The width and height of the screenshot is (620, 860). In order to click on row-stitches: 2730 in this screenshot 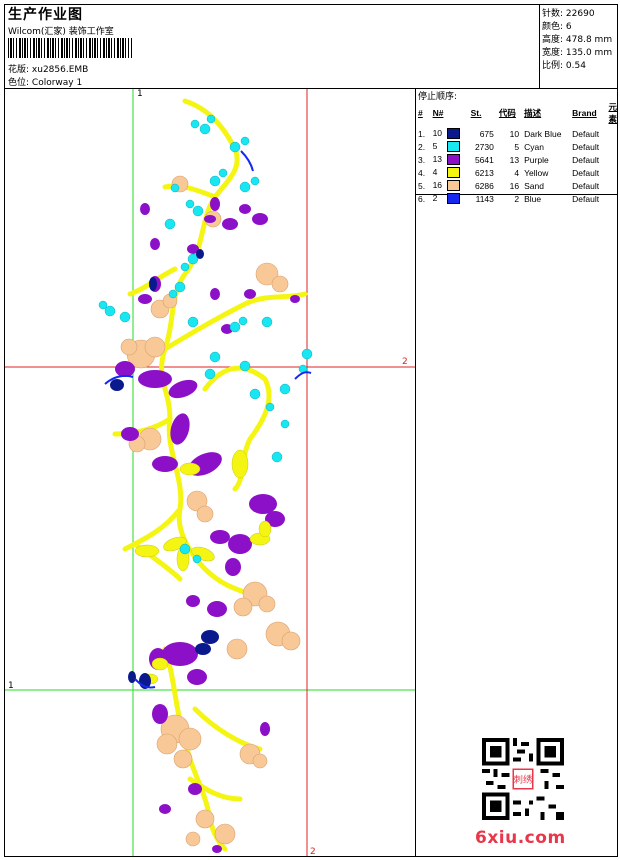, I will do `click(484, 146)`.